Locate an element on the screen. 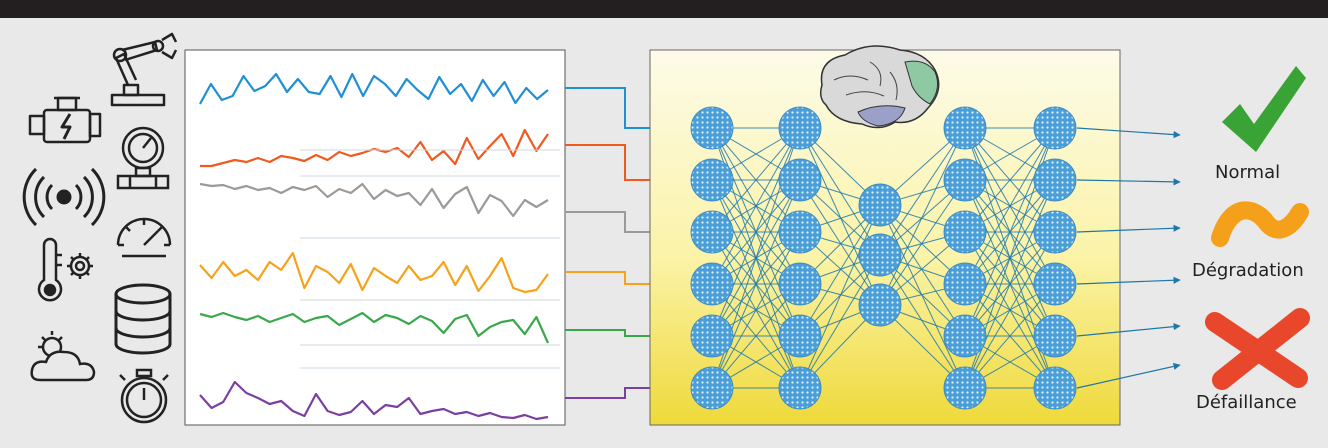  output-label-failure: Défaillance is located at coordinates (1246, 402).